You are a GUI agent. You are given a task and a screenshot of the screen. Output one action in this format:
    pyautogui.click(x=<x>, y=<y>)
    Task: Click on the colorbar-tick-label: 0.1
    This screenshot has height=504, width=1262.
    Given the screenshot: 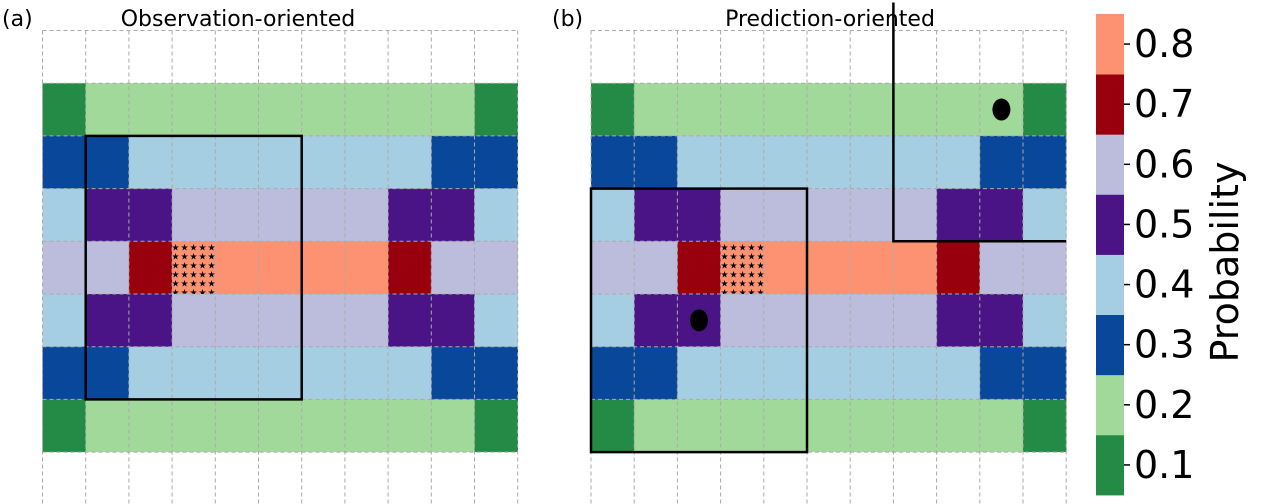 What is the action you would take?
    pyautogui.click(x=1164, y=465)
    